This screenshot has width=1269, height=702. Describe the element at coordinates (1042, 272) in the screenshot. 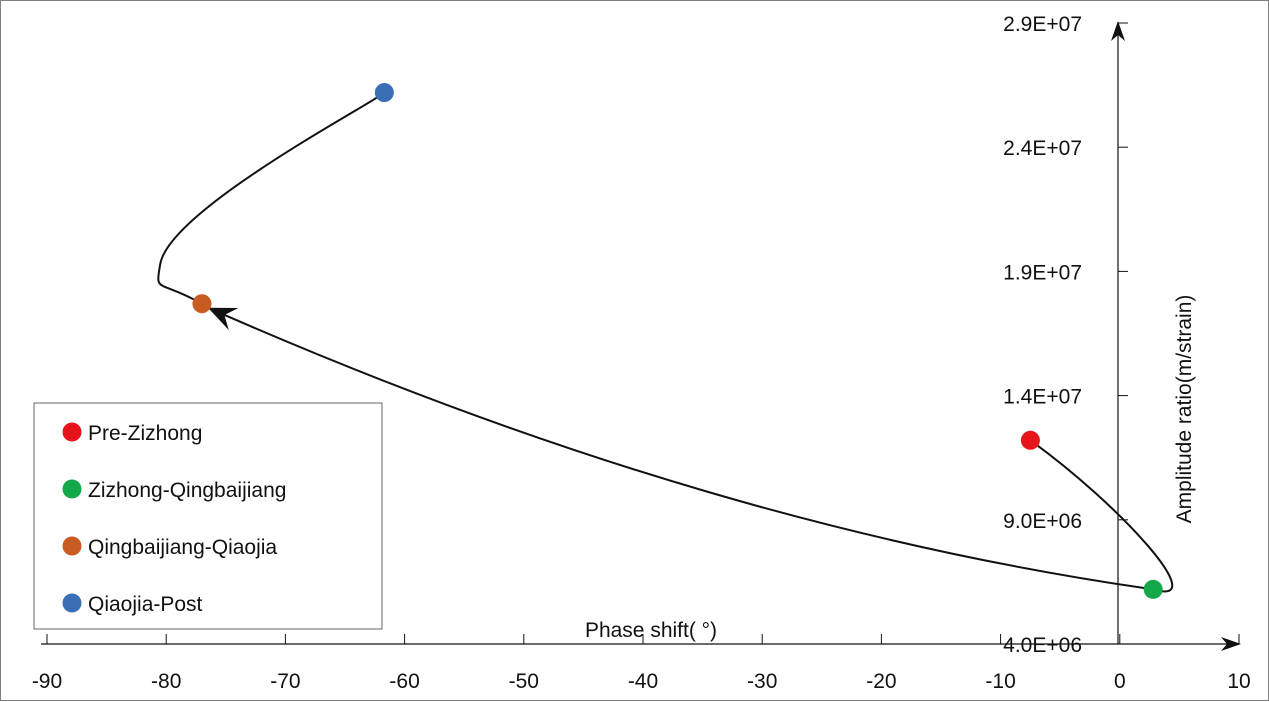

I see `y-tick-label: 1.9E+07` at that location.